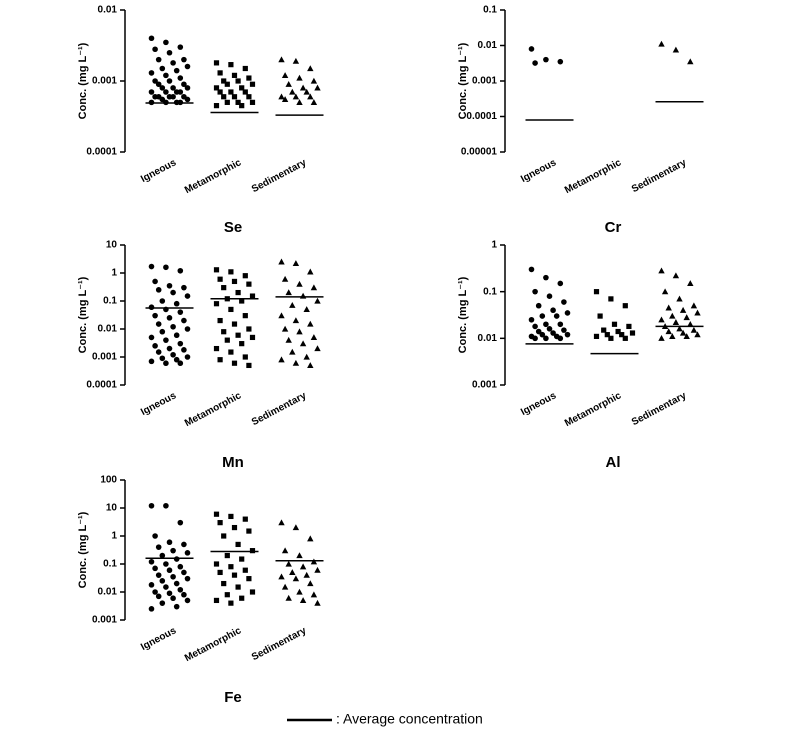 This screenshot has width=800, height=732. Describe the element at coordinates (233, 697) in the screenshot. I see `panel-title: Fe` at that location.